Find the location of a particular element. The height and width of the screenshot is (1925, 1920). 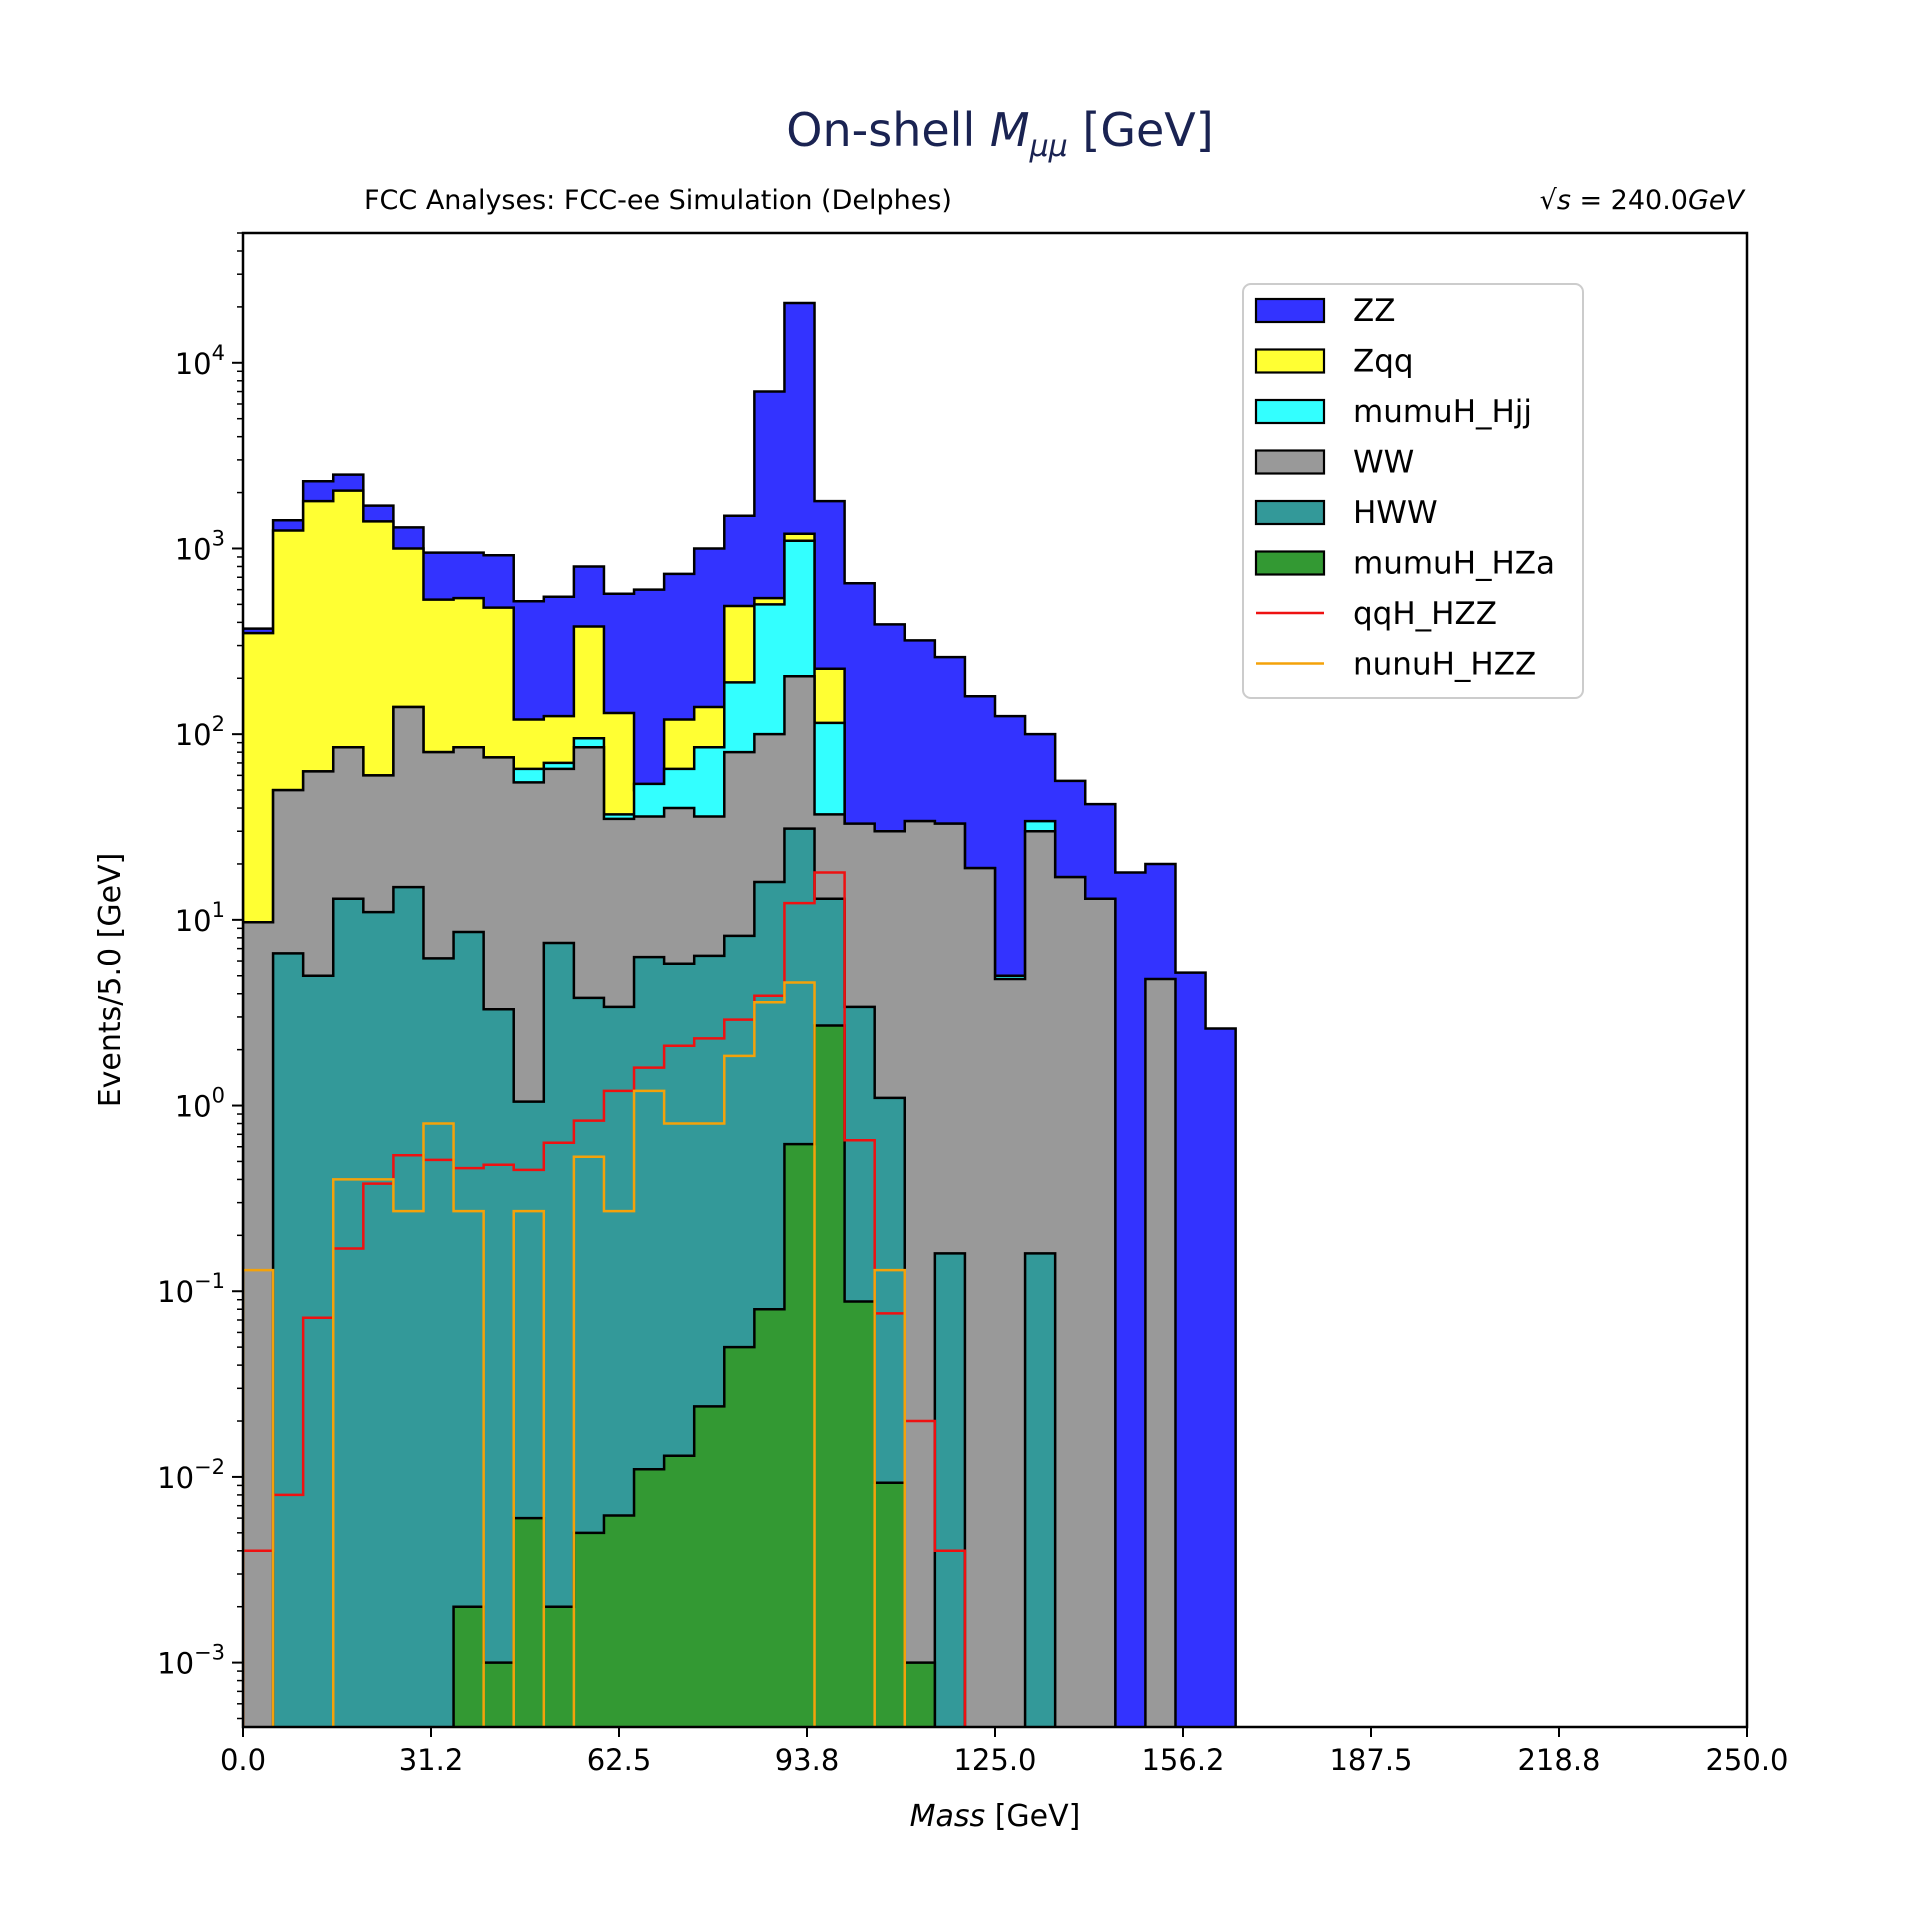

histogram-line-nunuh-hzz is located at coordinates (575, 1354).